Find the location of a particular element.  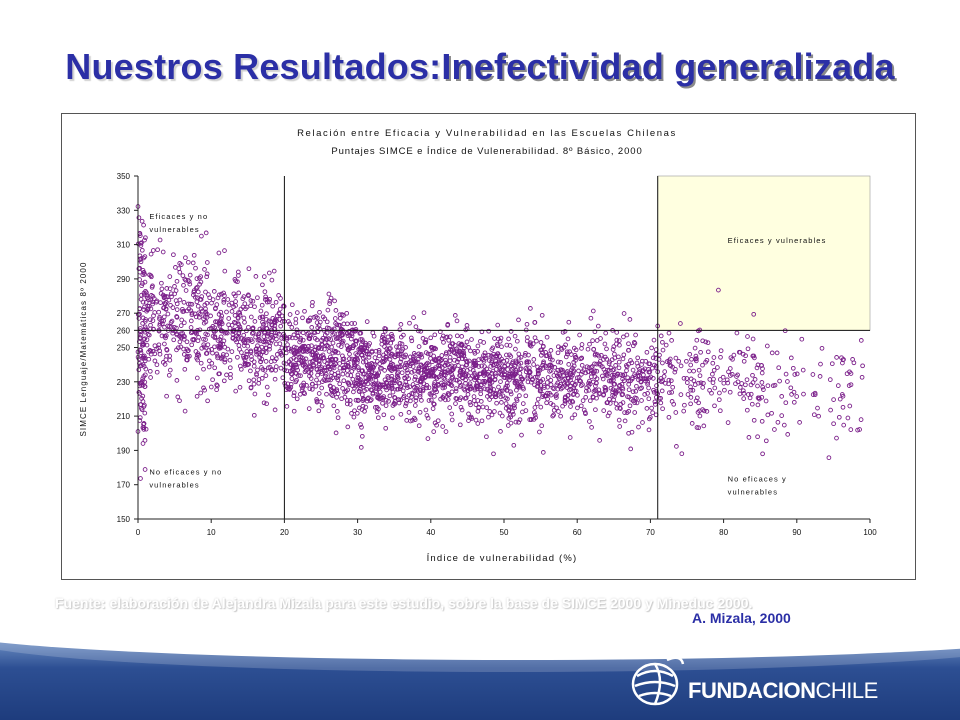

quadrant-label: No eficaces y is located at coordinates (757, 478).